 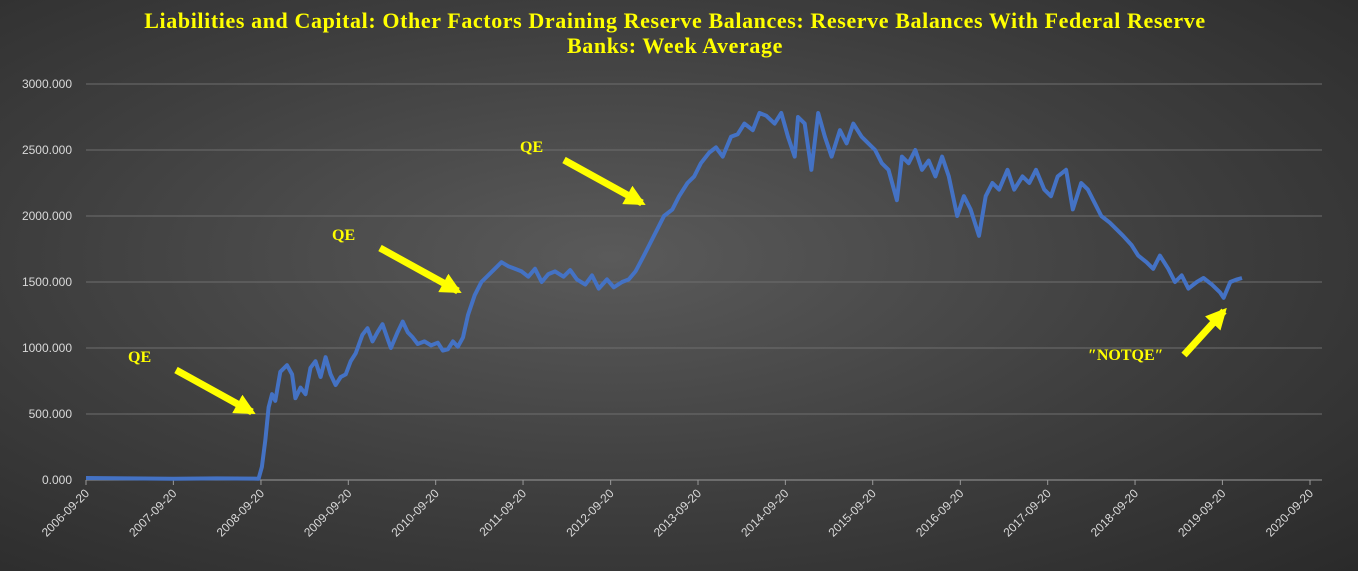 I want to click on y-tick-label: 2000.000, so click(x=47, y=216).